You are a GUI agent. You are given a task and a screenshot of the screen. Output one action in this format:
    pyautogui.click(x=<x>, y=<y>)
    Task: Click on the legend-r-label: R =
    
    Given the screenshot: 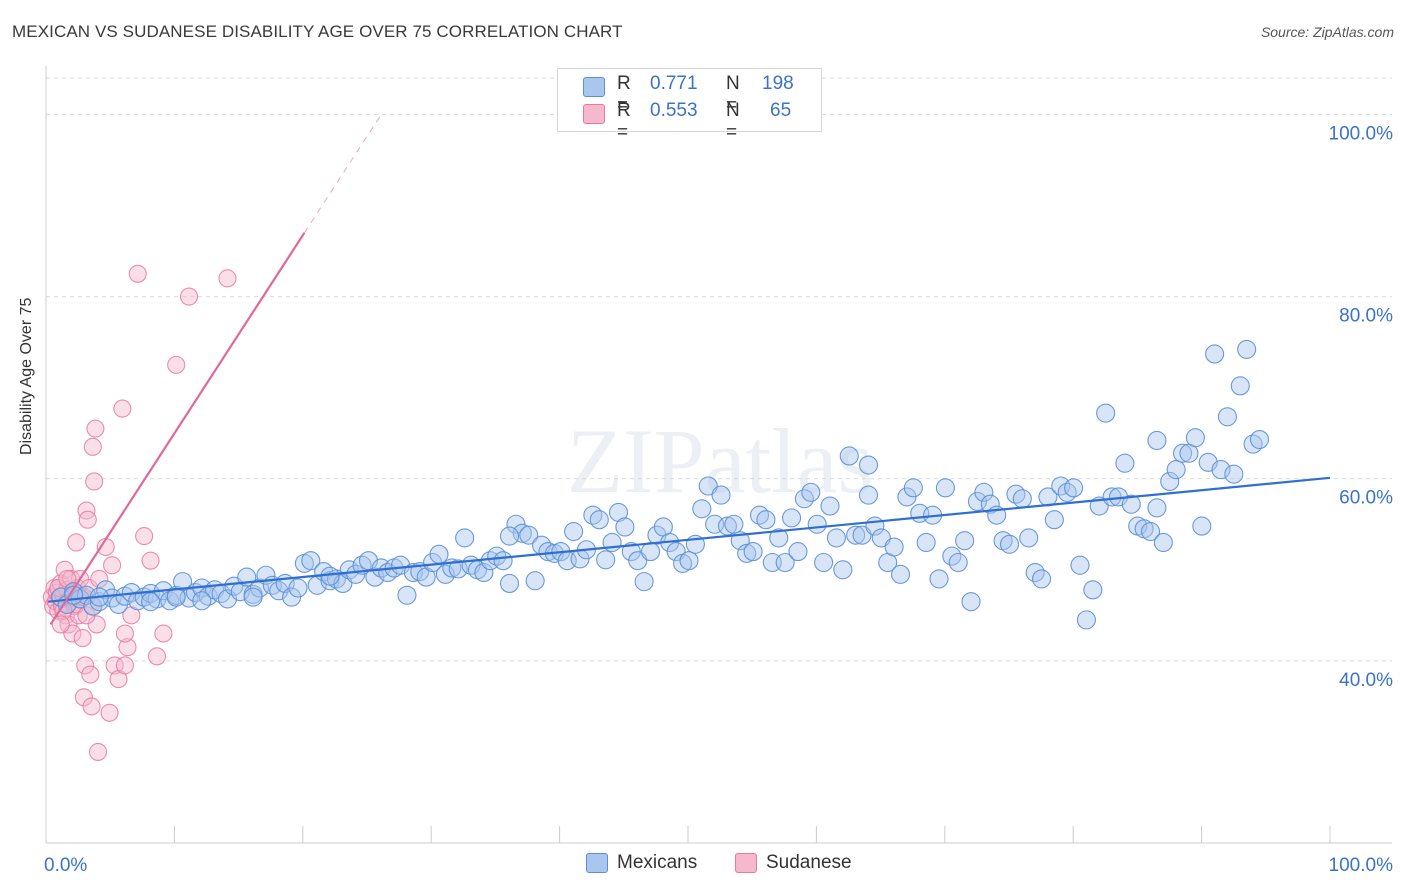 What is the action you would take?
    pyautogui.click(x=624, y=94)
    